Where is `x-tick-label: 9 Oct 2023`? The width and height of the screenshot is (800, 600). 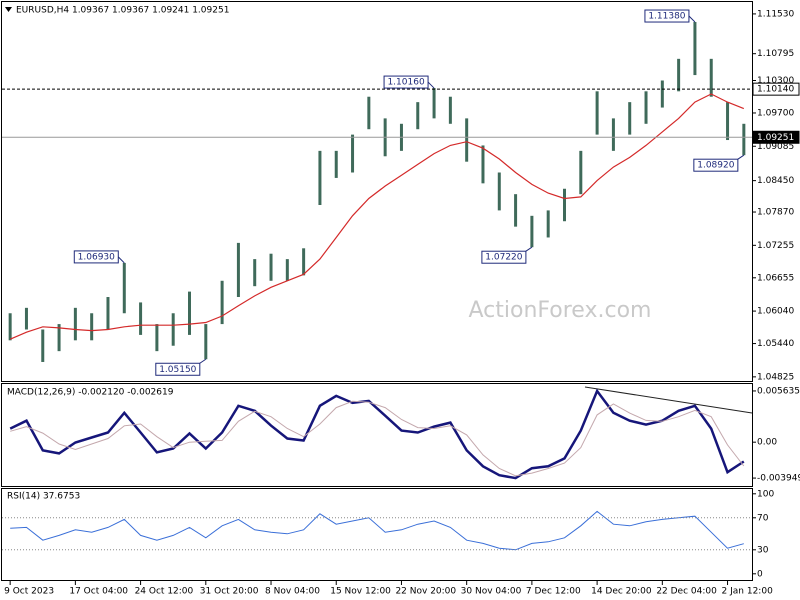
x-tick-label: 9 Oct 2023 is located at coordinates (29, 592).